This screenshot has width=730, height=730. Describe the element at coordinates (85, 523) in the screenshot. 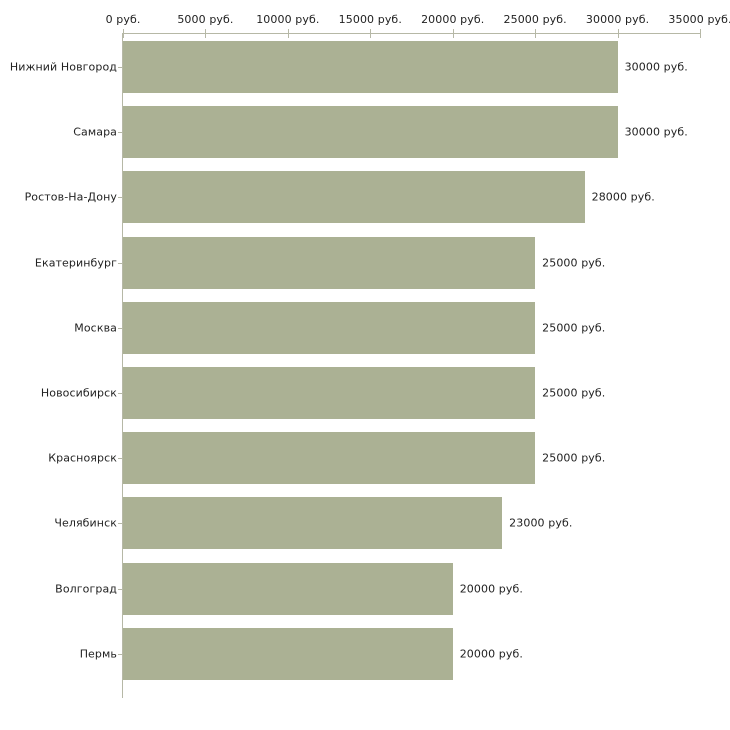

I see `y-axis-category-label: Челябинск` at that location.